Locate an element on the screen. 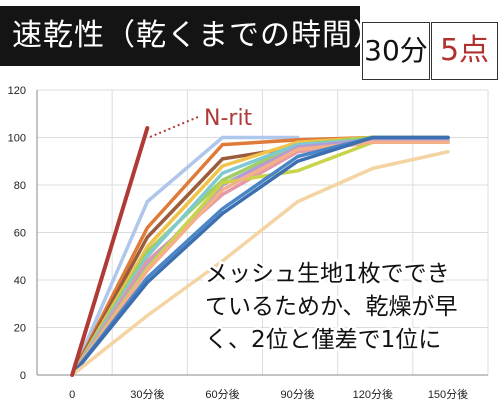 This screenshot has height=409, width=500. y-axis: 0 20 40 60 80 100 120 is located at coordinates (17, 233).